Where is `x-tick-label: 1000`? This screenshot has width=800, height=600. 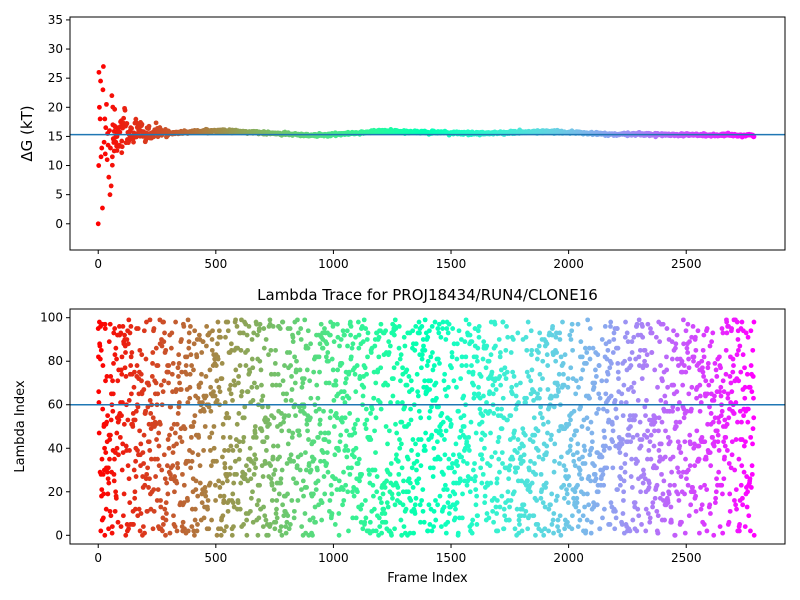 x-tick-label: 1000 is located at coordinates (333, 264).